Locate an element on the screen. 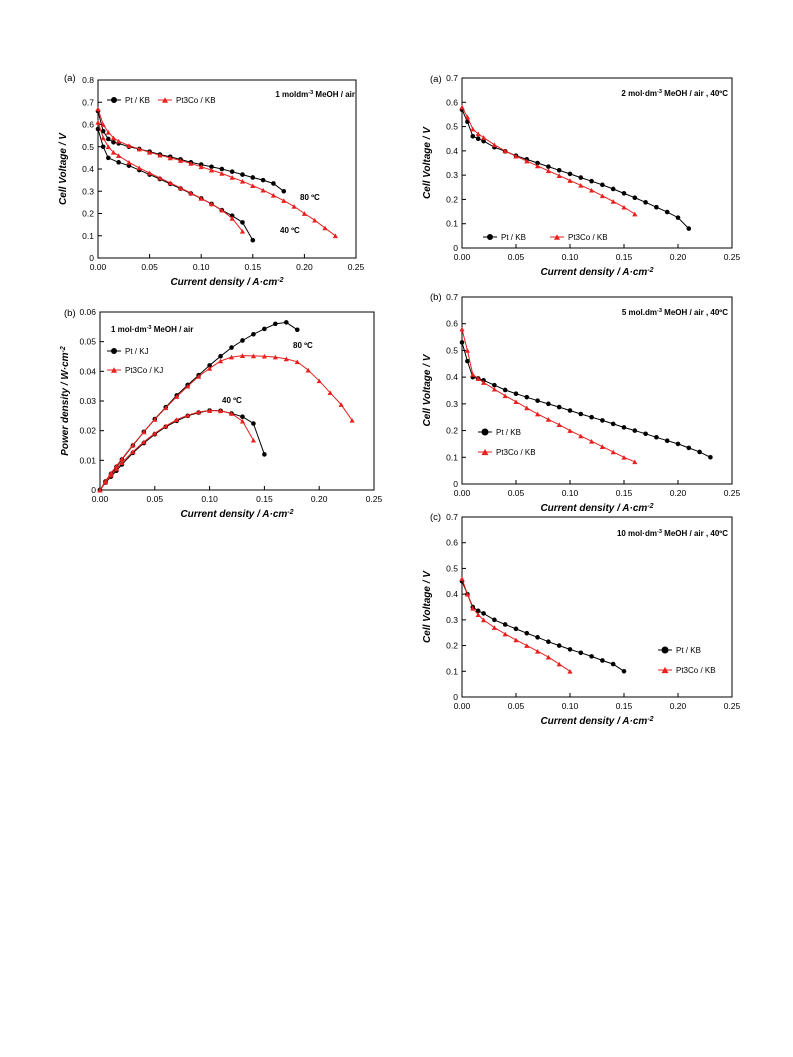 The height and width of the screenshot is (1057, 793). y-tick-label: 0.6 is located at coordinates (452, 324).